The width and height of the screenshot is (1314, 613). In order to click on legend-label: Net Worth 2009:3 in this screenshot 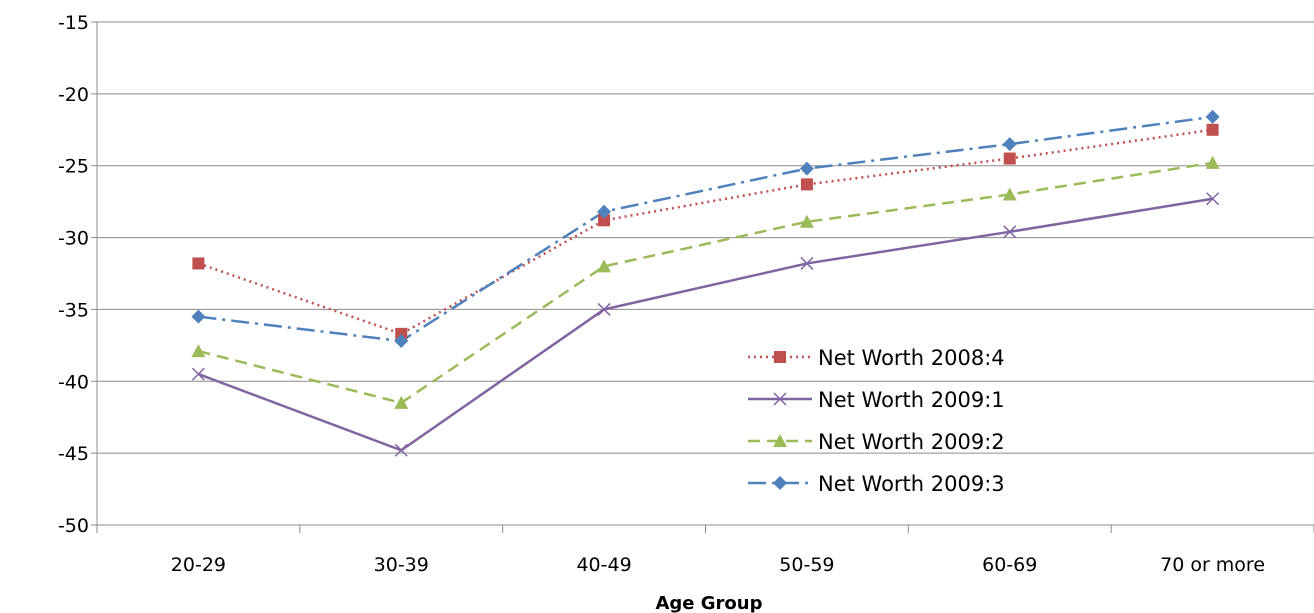, I will do `click(911, 484)`.